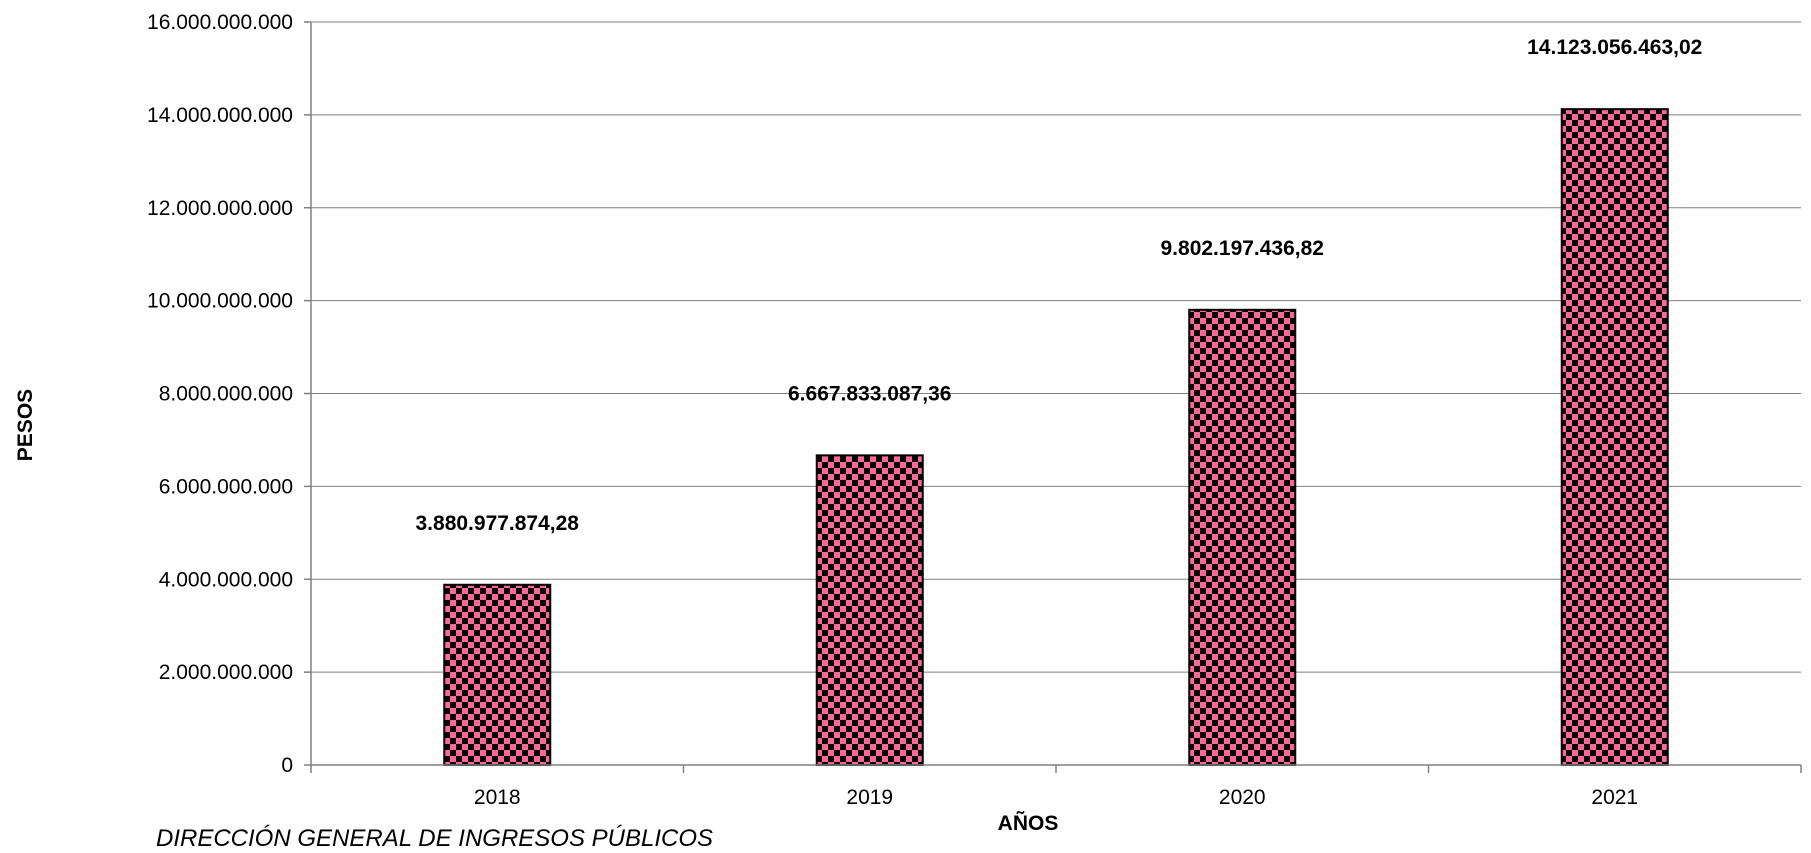 This screenshot has height=853, width=1811. I want to click on x-tick-label-2020: 2020, so click(1242, 797).